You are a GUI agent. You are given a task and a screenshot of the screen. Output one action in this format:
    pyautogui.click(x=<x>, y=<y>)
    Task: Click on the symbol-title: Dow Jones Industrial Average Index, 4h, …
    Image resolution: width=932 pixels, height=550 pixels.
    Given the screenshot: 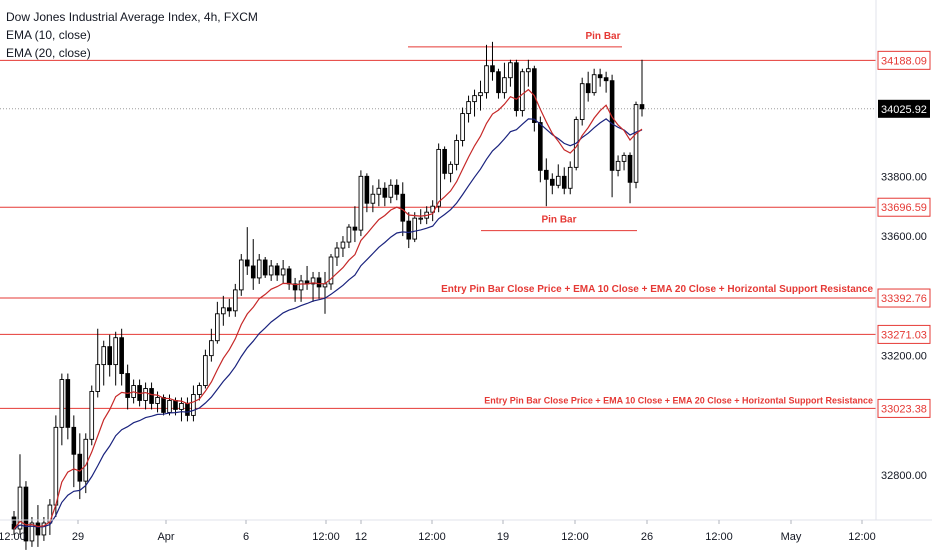 What is the action you would take?
    pyautogui.click(x=132, y=17)
    